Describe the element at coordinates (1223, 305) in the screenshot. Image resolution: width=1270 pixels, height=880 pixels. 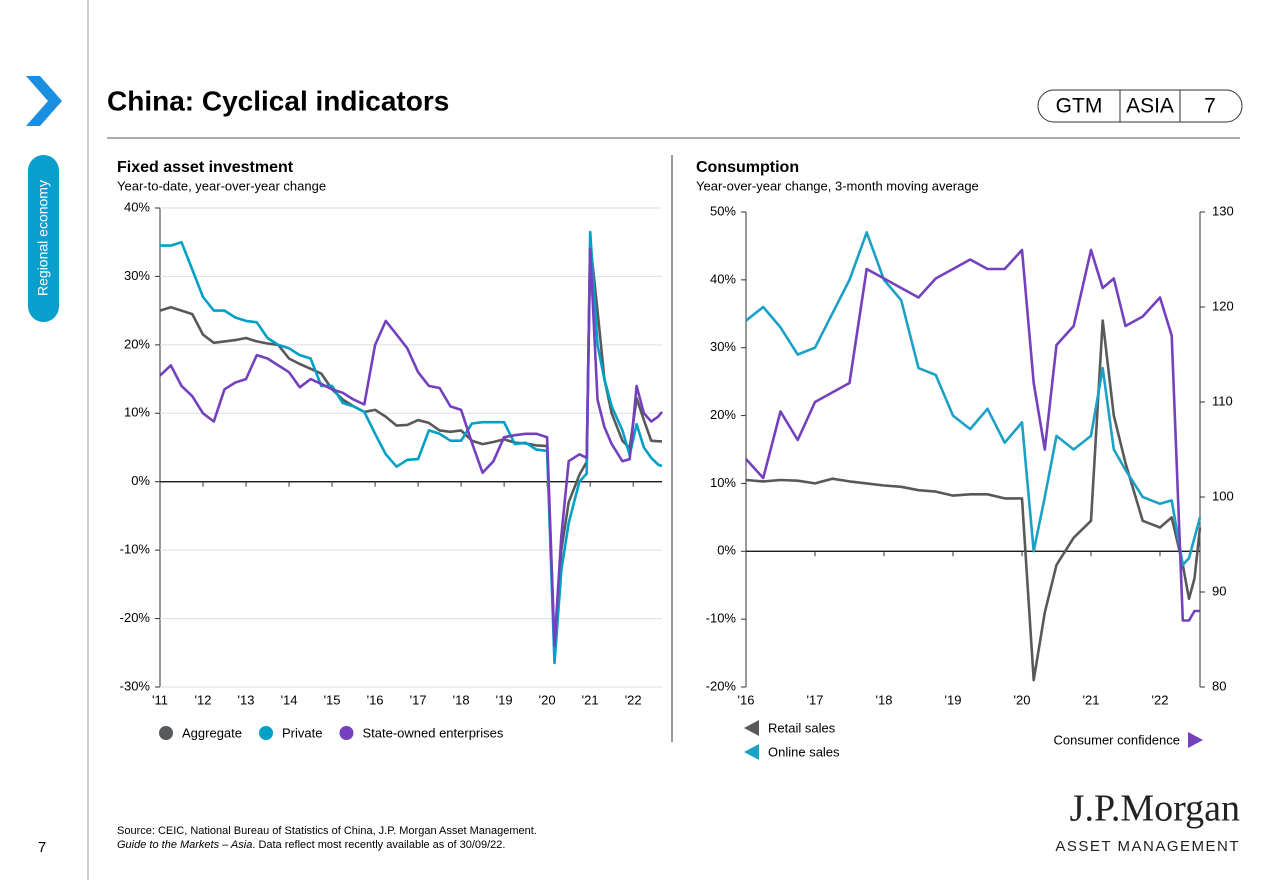
I see `y2-tick-label: 120` at that location.